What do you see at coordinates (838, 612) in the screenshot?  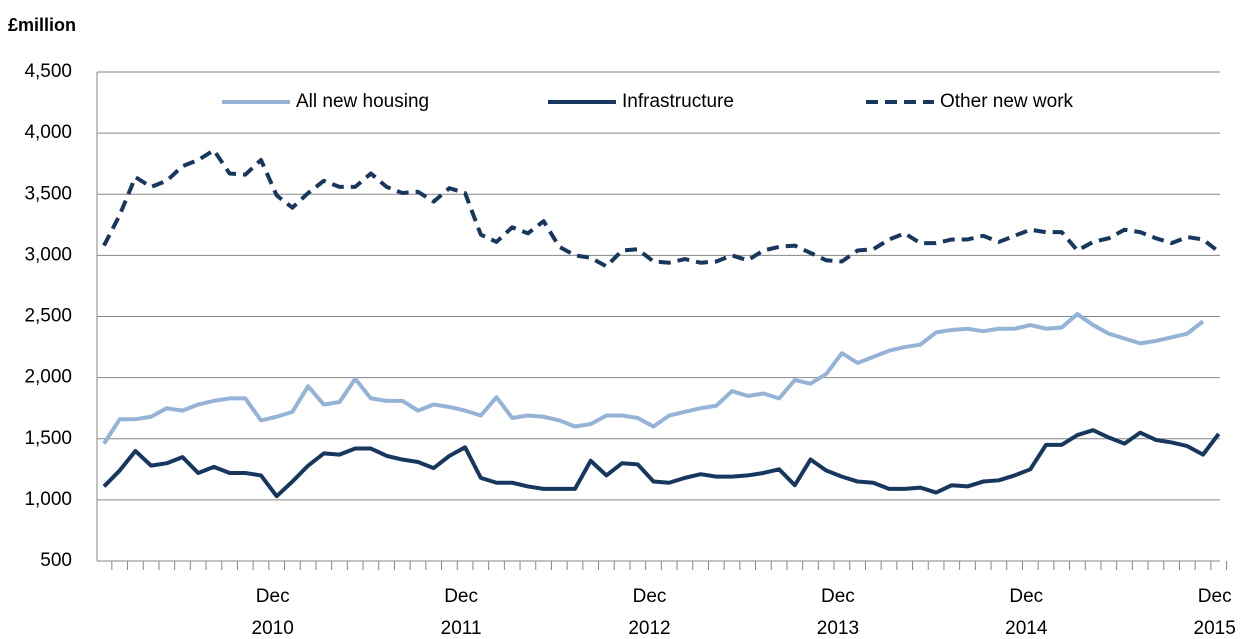 I see `x-tick-label: Dec 2013` at bounding box center [838, 612].